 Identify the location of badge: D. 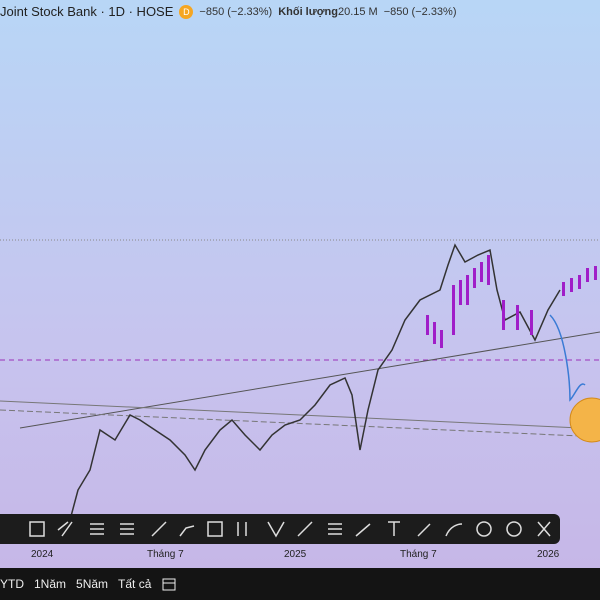
(186, 11).